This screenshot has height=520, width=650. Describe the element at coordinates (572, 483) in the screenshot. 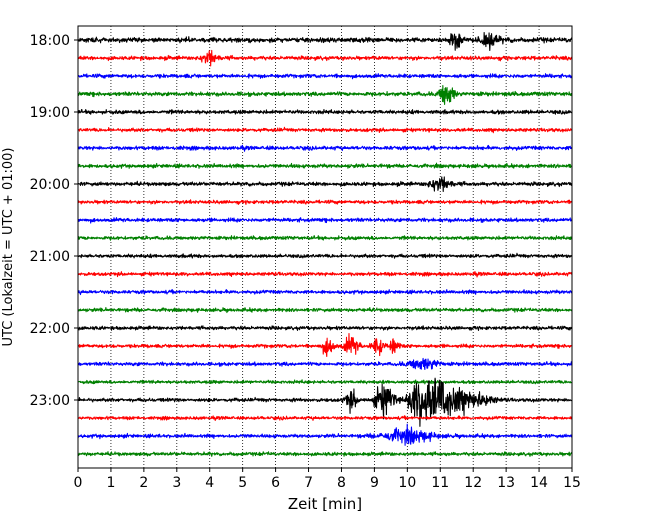

I see `x-tick-label: 15` at that location.